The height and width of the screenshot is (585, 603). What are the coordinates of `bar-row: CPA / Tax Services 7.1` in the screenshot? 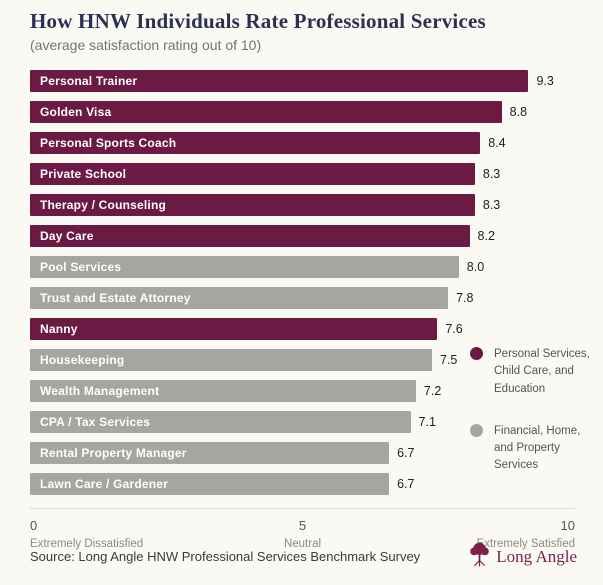 It's located at (298, 421).